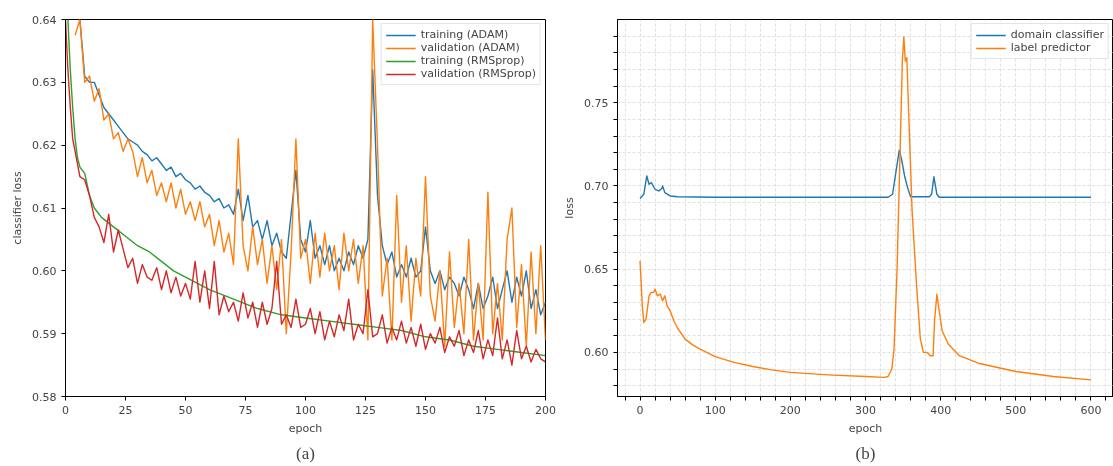  I want to click on y-tick-label: 0.61, so click(44, 208).